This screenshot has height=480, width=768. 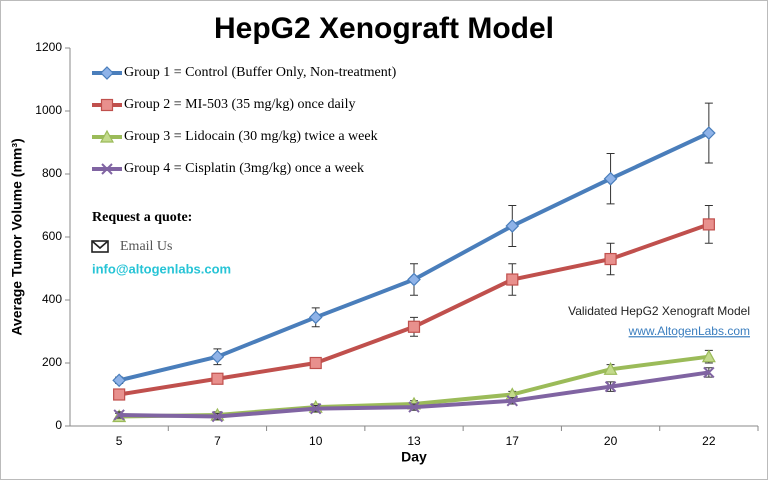 I want to click on envelope, so click(x=100, y=246).